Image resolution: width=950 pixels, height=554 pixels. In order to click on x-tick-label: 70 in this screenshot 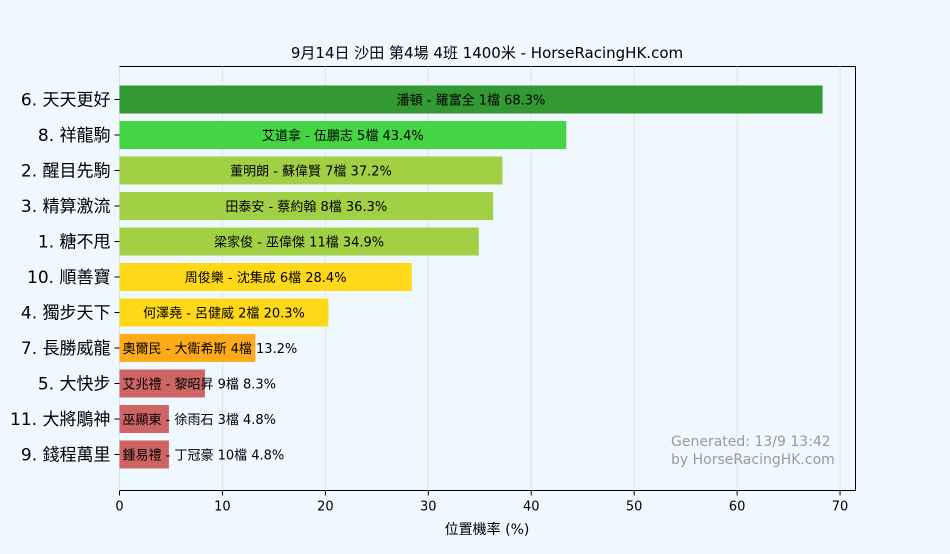, I will do `click(840, 507)`.